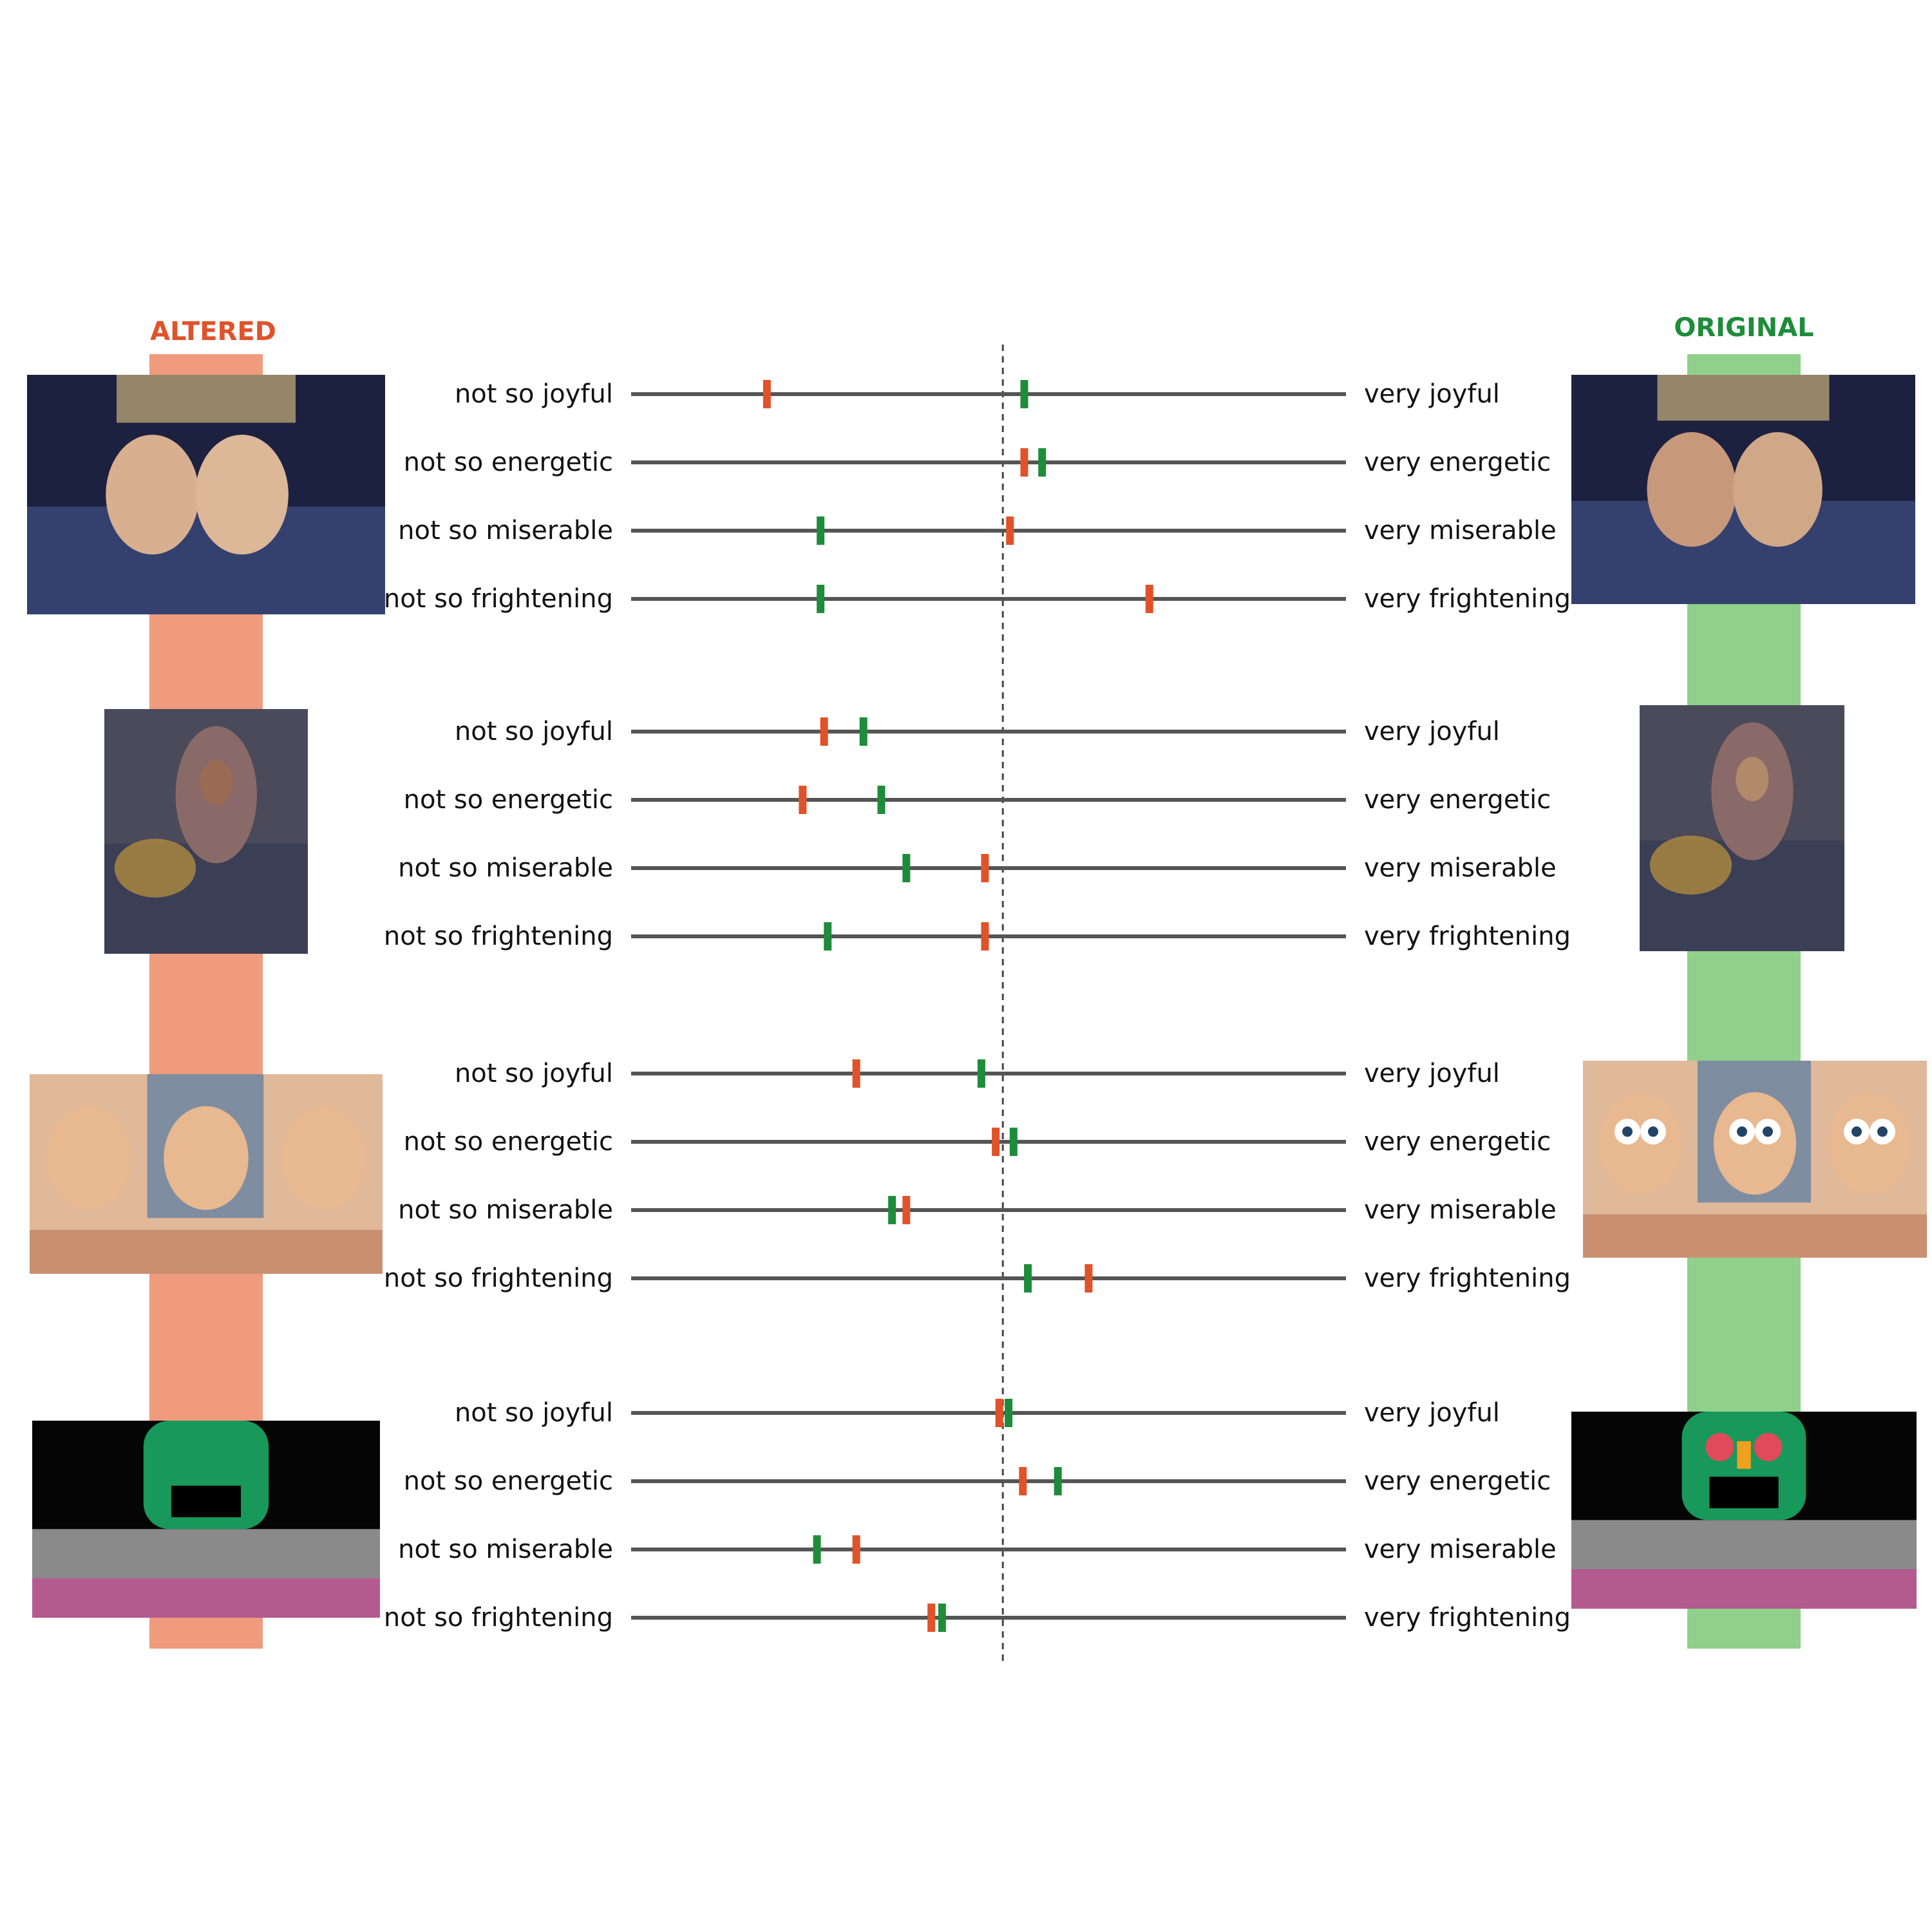  I want to click on green-mask-stage-icon, so click(1744, 1510).